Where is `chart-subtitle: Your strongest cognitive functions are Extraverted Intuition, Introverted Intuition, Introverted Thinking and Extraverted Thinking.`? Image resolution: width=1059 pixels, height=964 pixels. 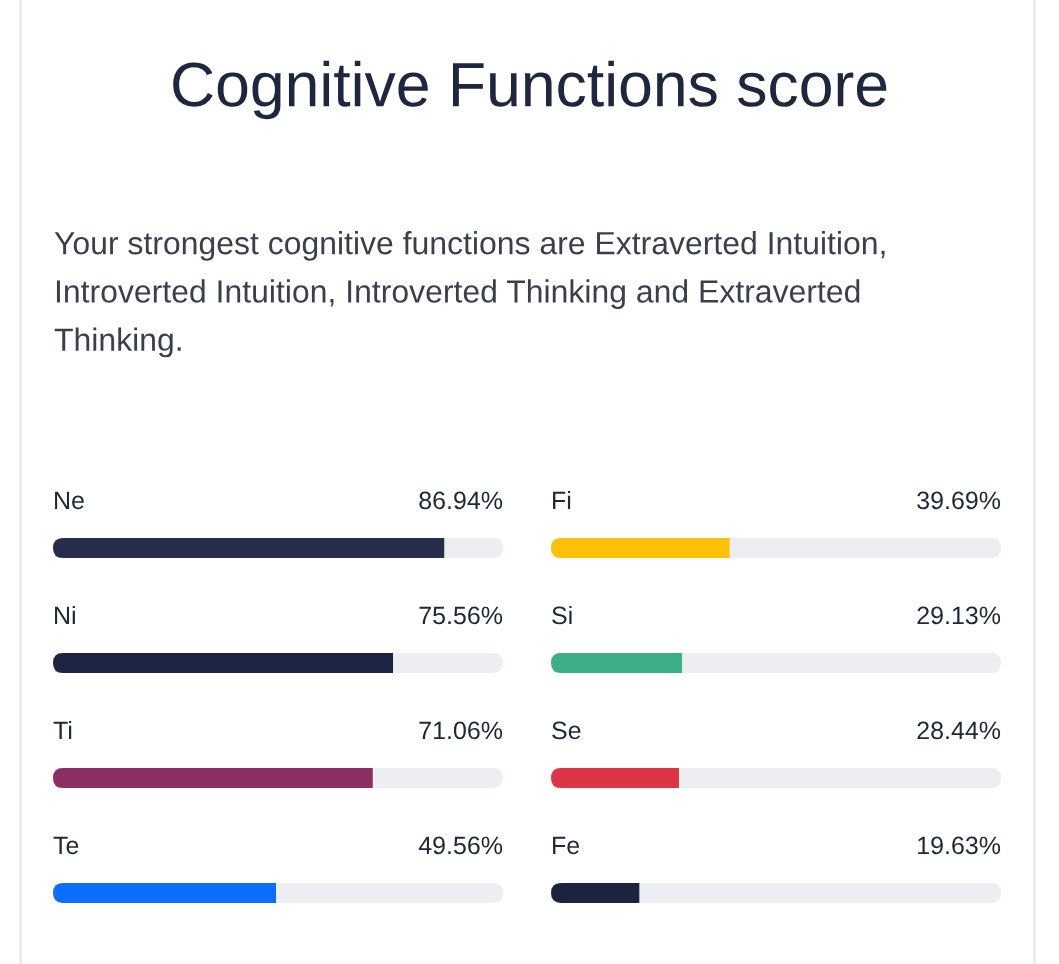 chart-subtitle: Your strongest cognitive functions are Extraverted Intuition, Introverted Intuition, Introverted Thinking and Extraverted Thinking. is located at coordinates (469, 294).